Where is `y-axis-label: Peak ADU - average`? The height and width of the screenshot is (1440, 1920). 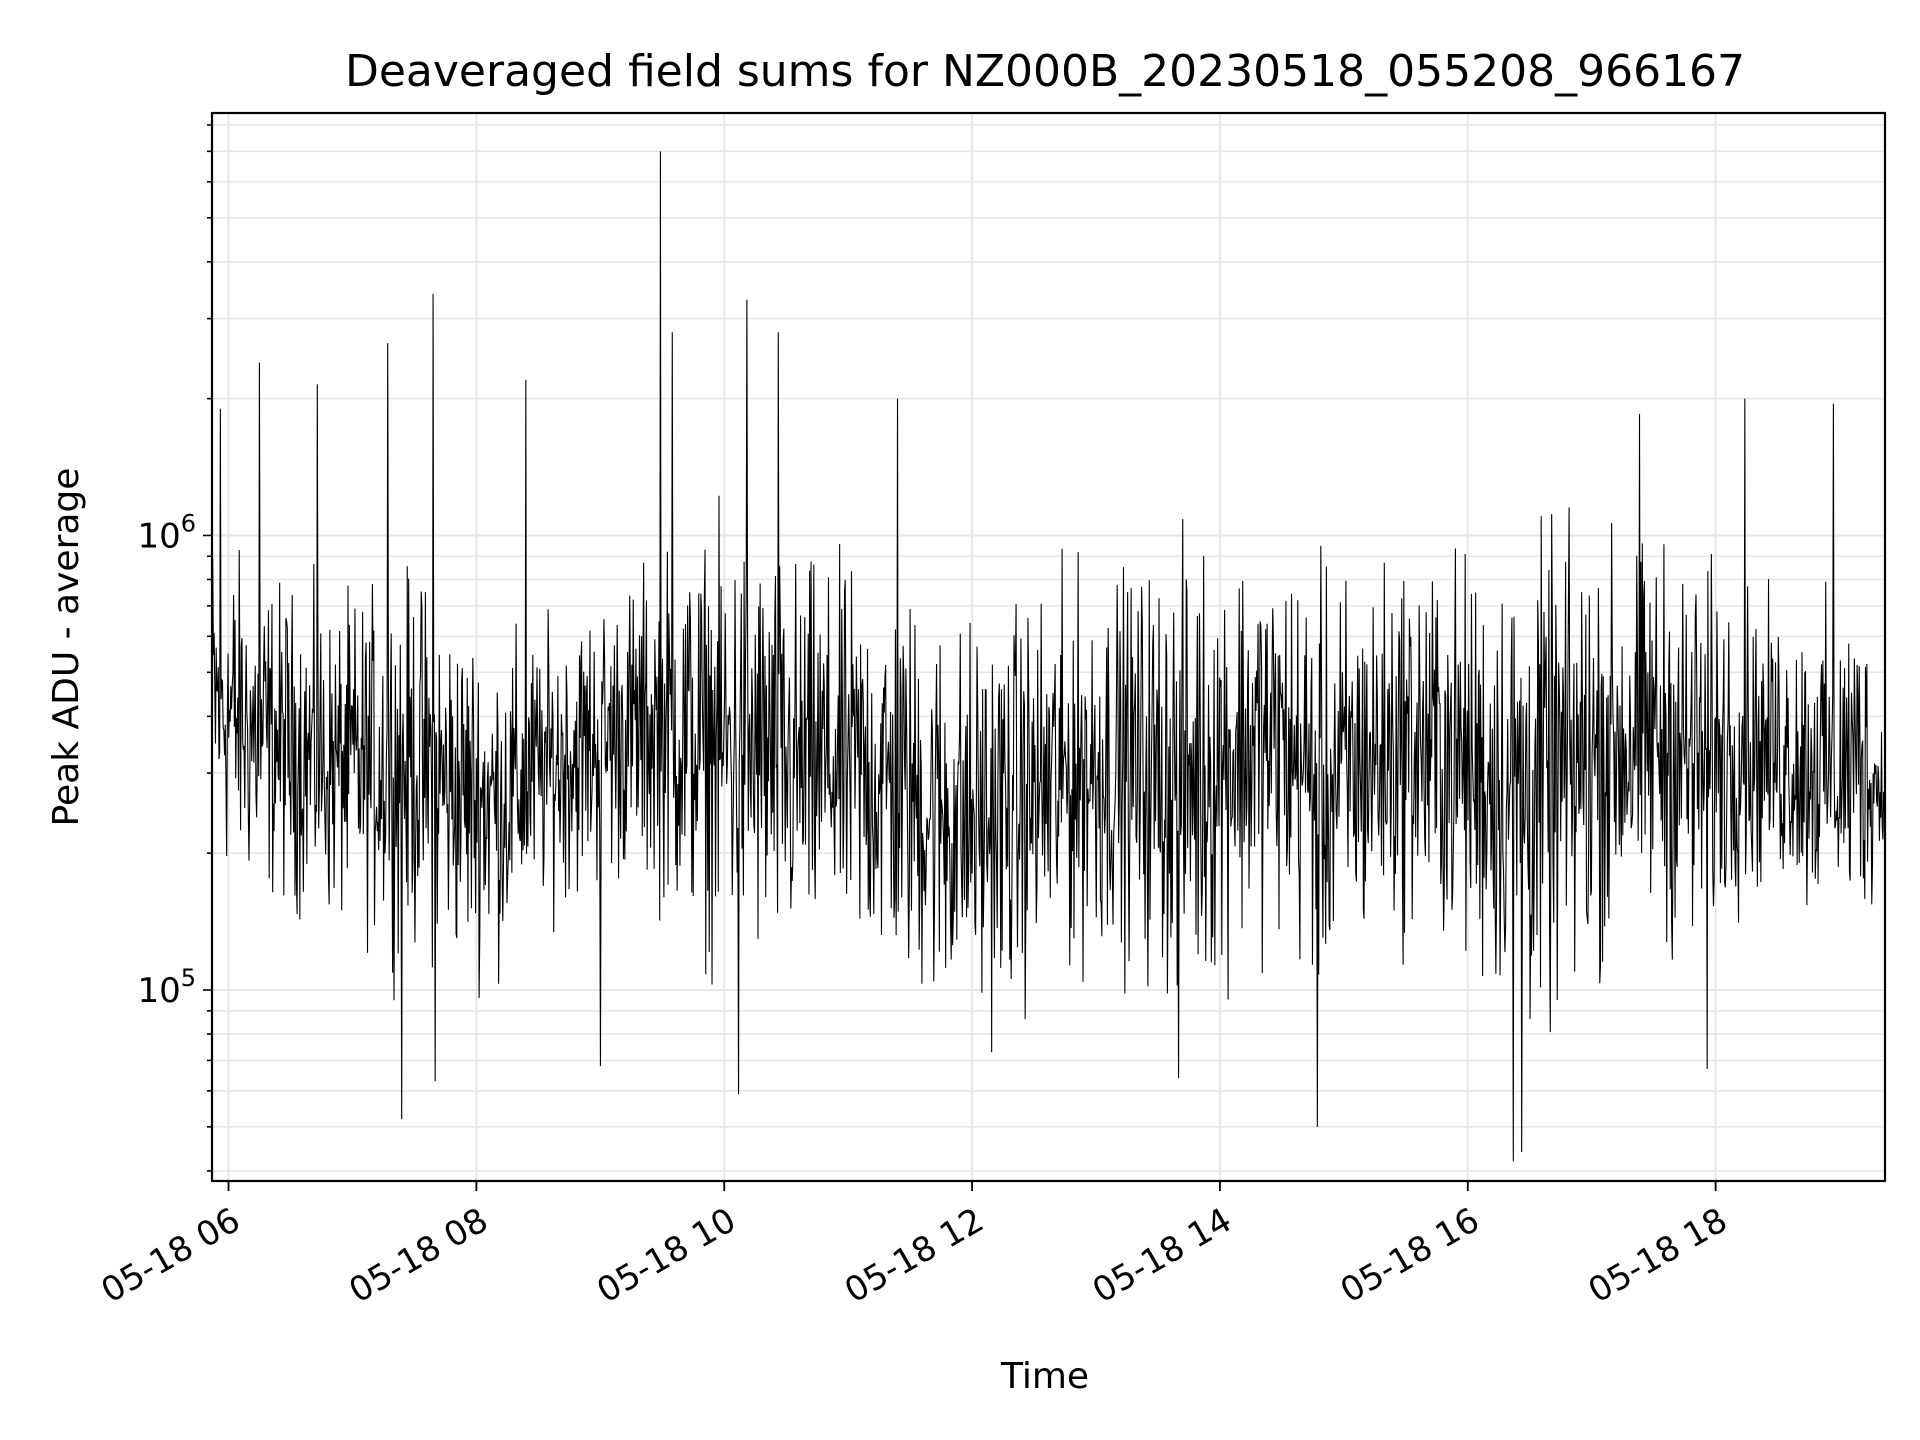 y-axis-label: Peak ADU - average is located at coordinates (66, 647).